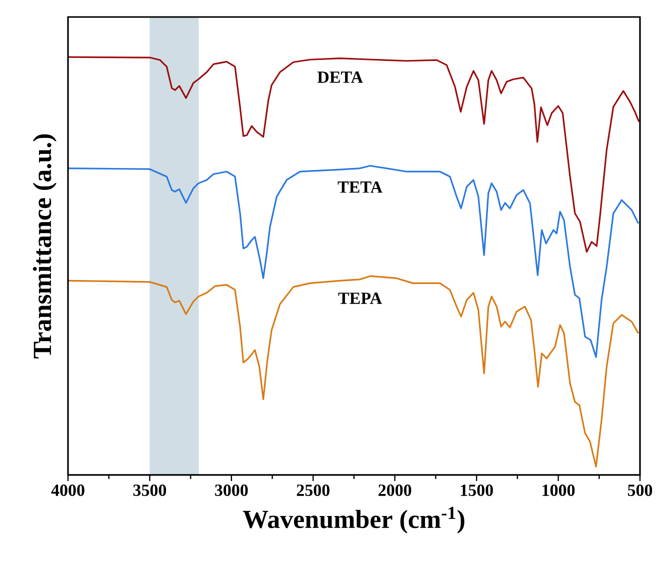 The height and width of the screenshot is (583, 666). I want to click on x-axis-title: Wavenumber (cm$^{-1}$), so click(353, 520).